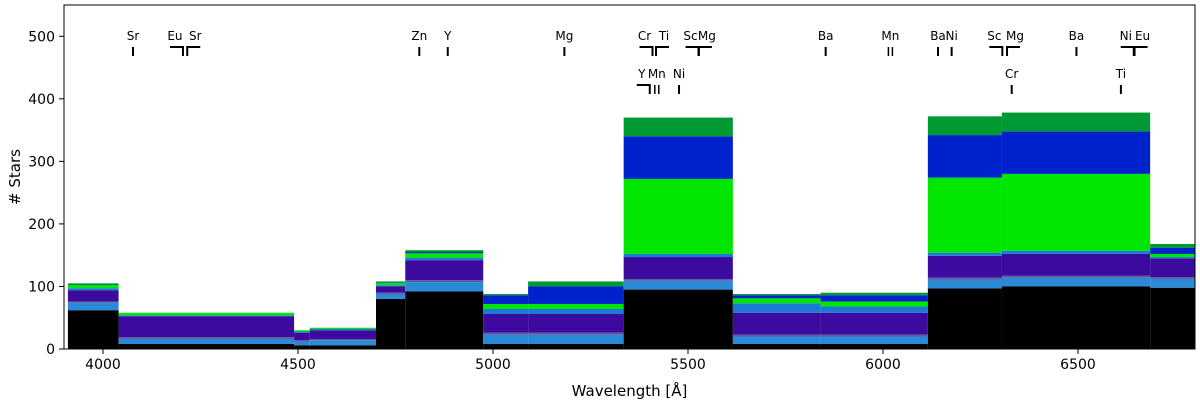 The width and height of the screenshot is (1200, 405). What do you see at coordinates (15, 177) in the screenshot?
I see `y-axis-label: # Stars` at bounding box center [15, 177].